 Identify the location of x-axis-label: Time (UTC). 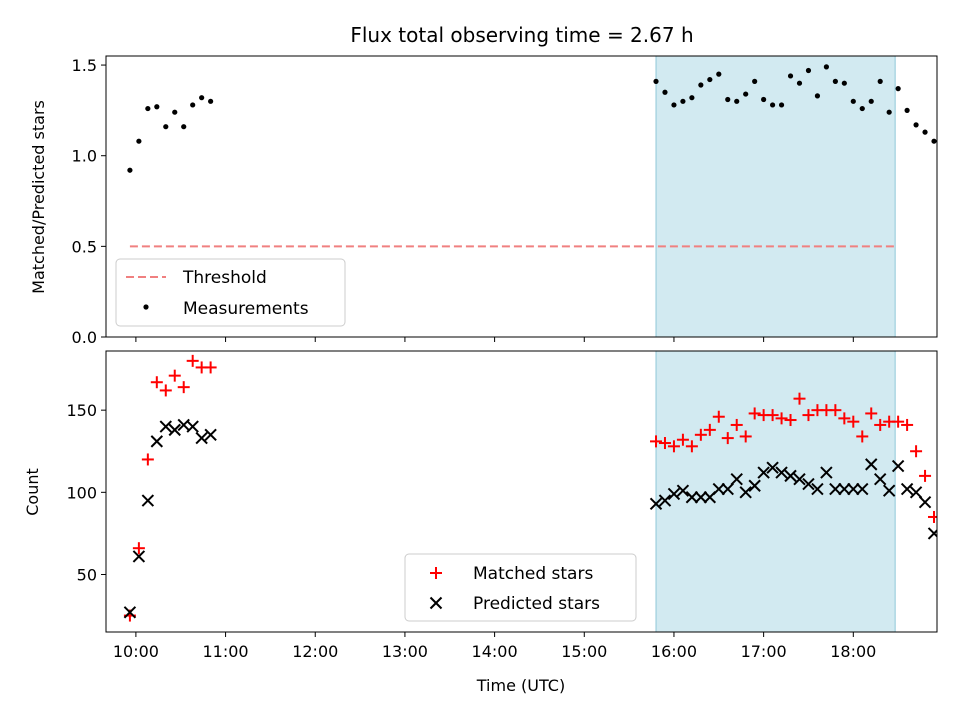
(520, 685).